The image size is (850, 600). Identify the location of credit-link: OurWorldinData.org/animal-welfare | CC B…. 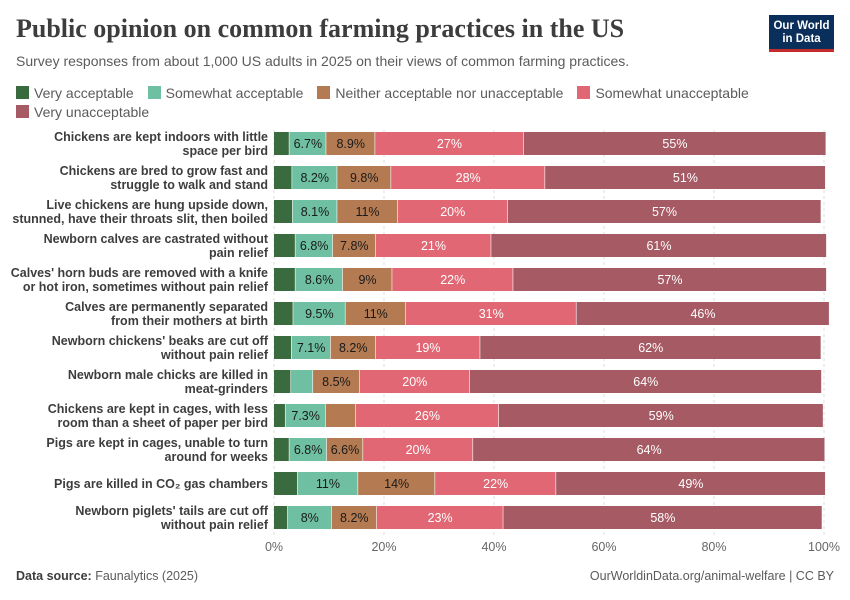
(711, 576).